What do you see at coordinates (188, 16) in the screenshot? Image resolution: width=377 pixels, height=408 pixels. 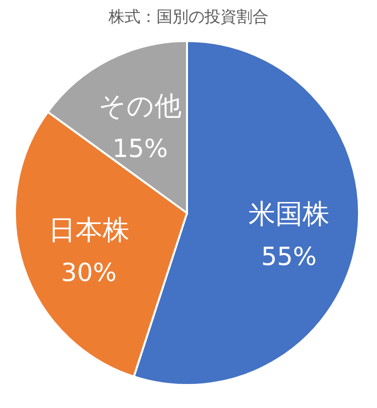 I see `title: 株式：国別の投資割合` at bounding box center [188, 16].